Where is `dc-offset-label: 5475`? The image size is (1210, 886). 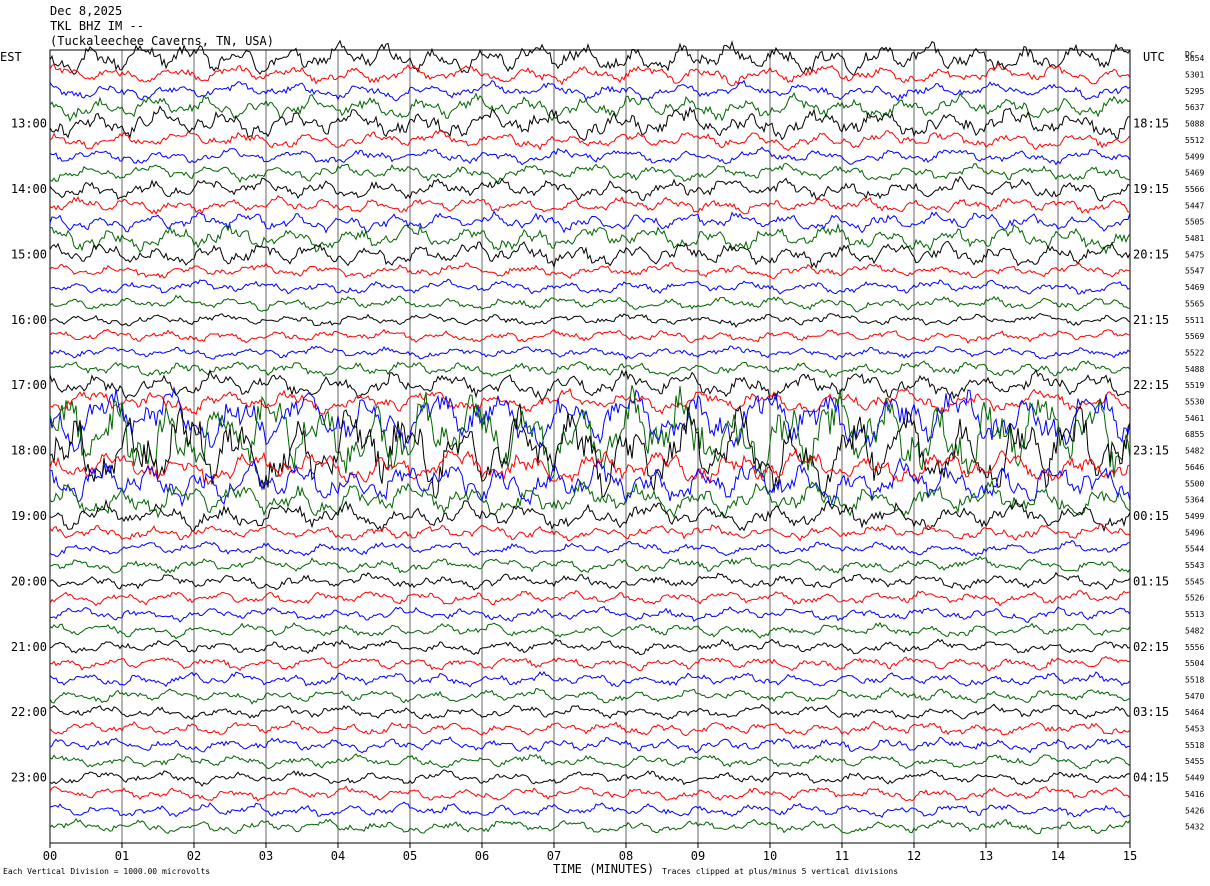
dc-offset-label: 5475 is located at coordinates (1194, 254).